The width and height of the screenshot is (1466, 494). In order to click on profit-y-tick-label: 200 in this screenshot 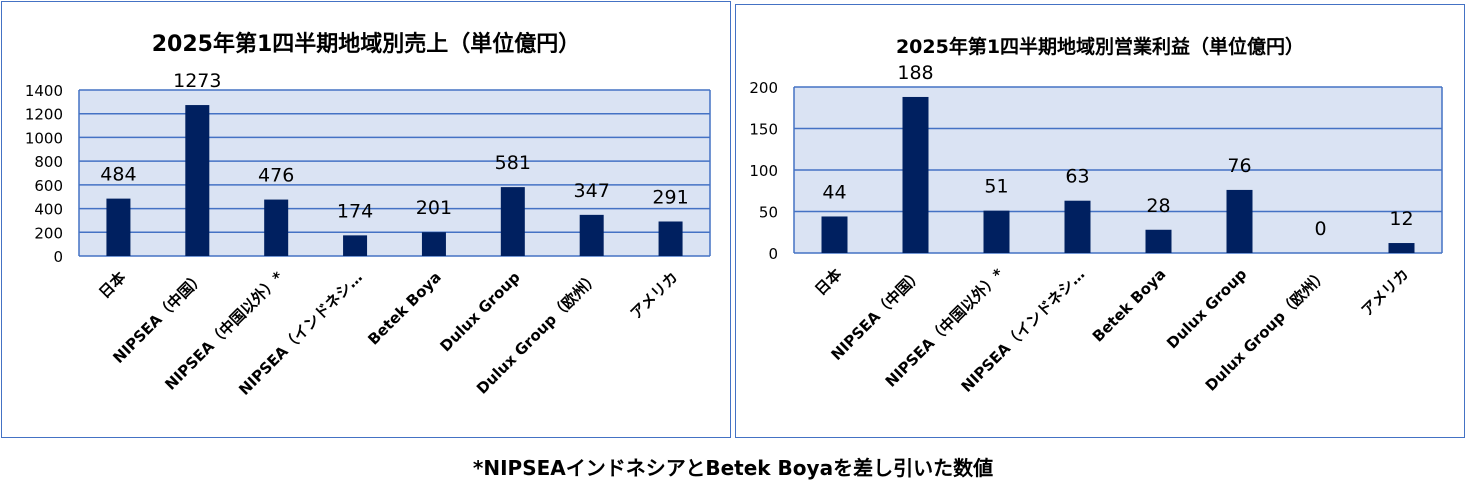, I will do `click(763, 88)`.